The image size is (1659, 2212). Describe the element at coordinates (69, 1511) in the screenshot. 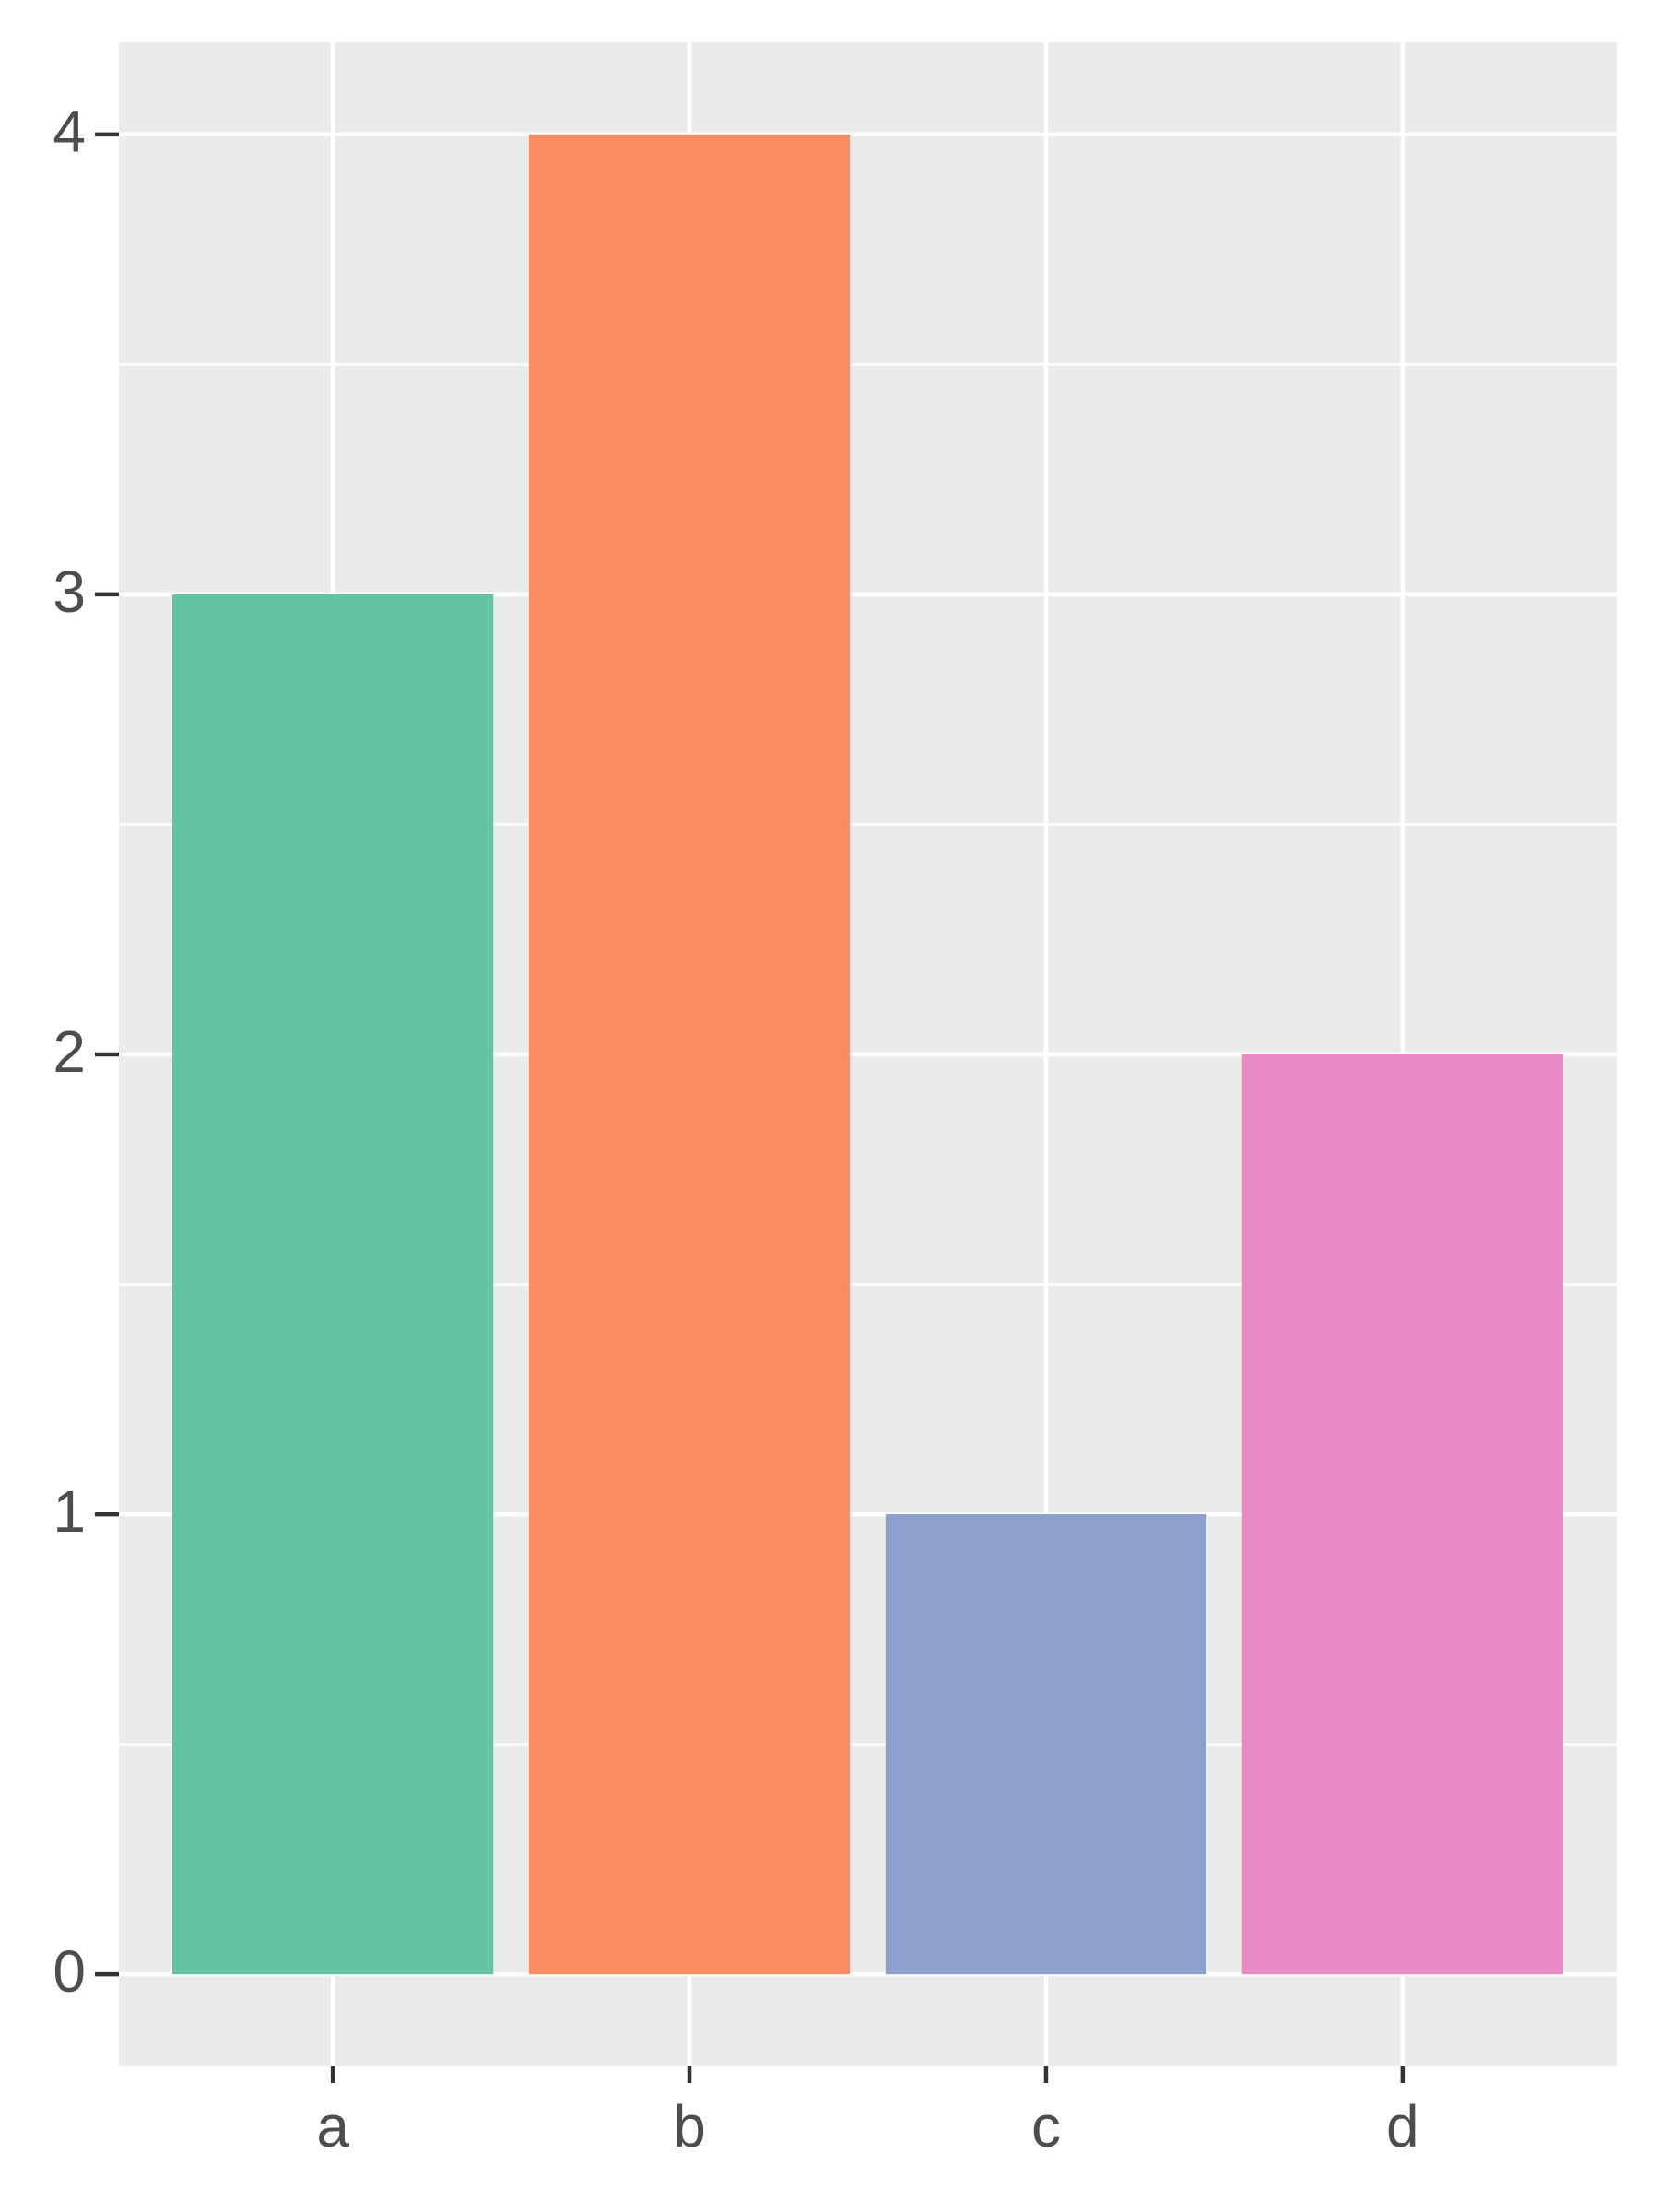

I see `y-tick-label: 1` at that location.